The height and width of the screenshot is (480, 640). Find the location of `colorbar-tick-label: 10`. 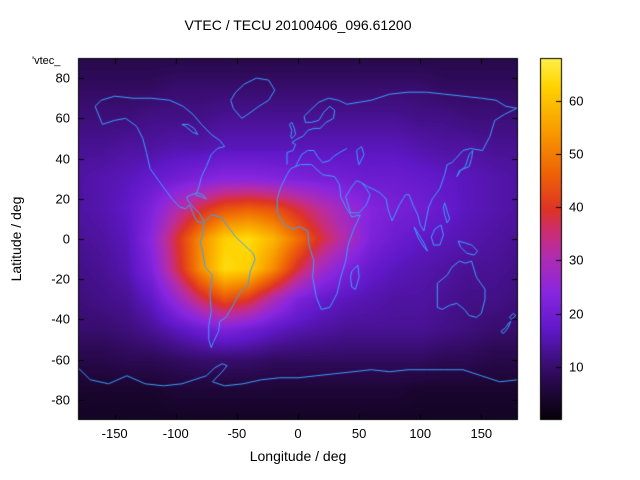

colorbar-tick-label: 10 is located at coordinates (576, 367).